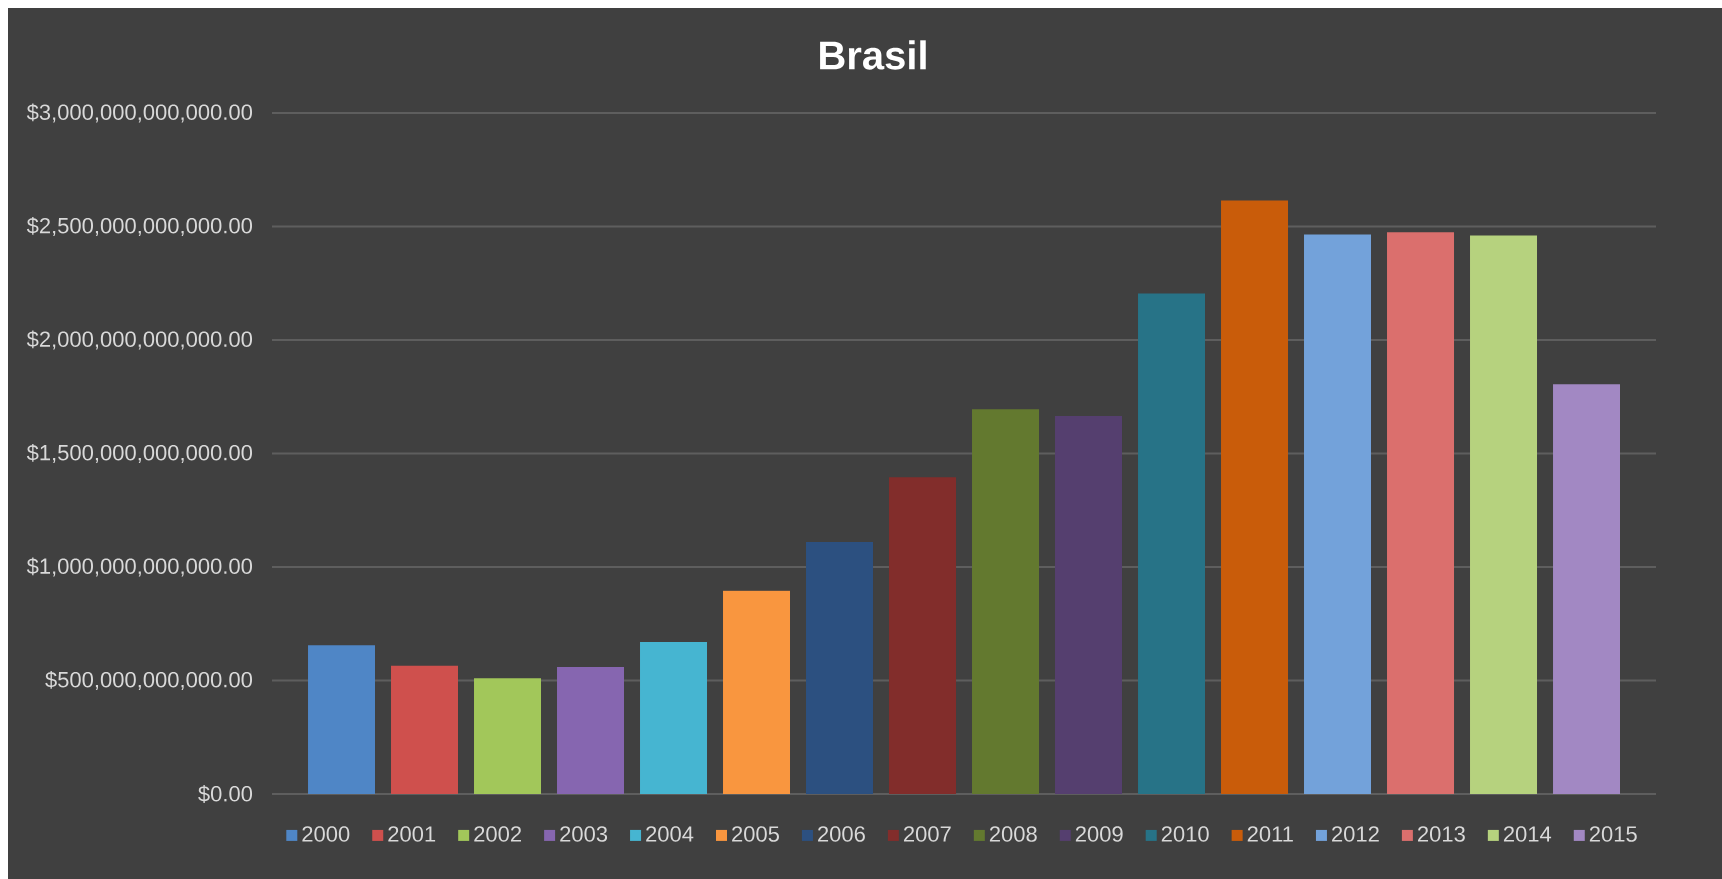 The width and height of the screenshot is (1722, 879). What do you see at coordinates (873, 55) in the screenshot?
I see `chart-title: Brasil` at bounding box center [873, 55].